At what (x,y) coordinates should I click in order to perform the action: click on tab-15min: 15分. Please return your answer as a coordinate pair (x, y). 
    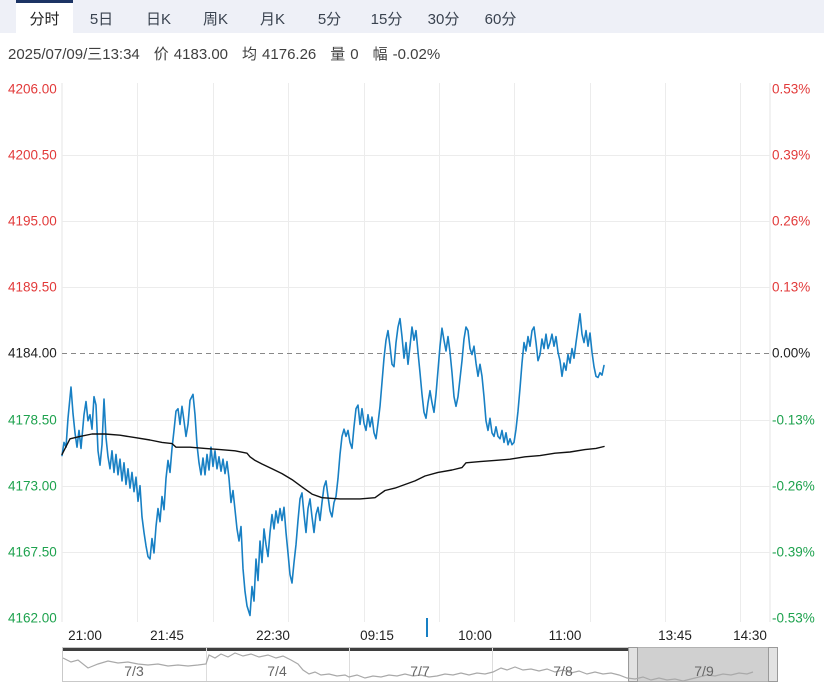
    Looking at the image, I should click on (386, 19).